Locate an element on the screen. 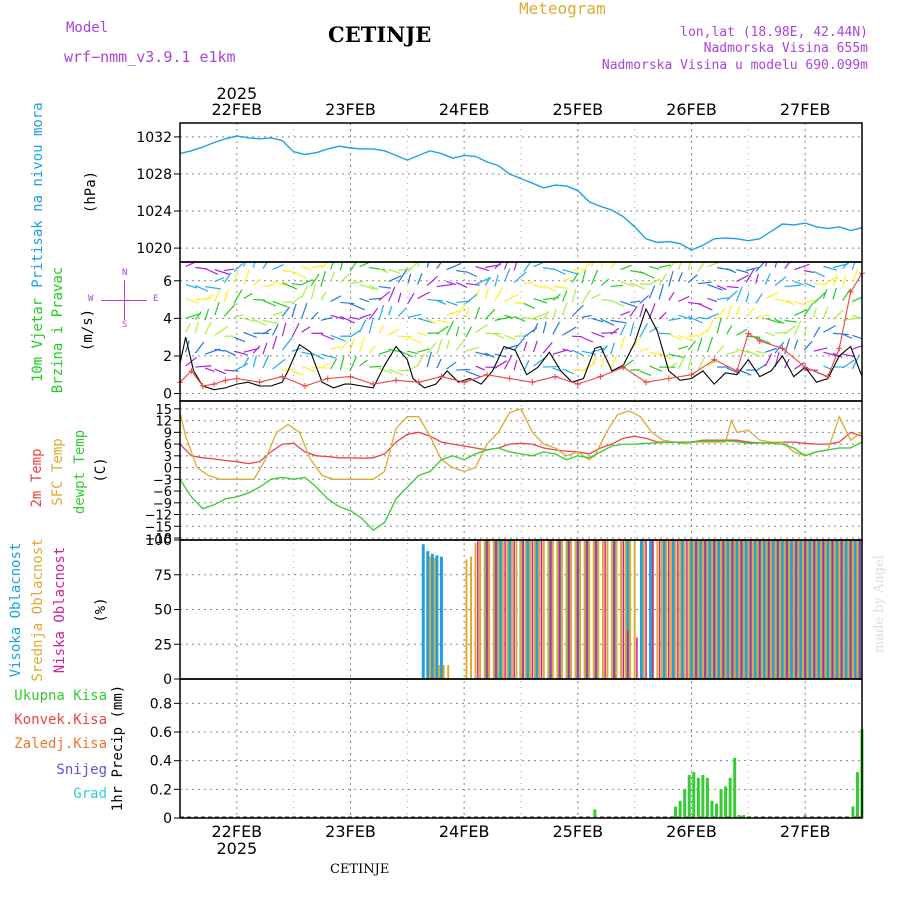  compass-cross-v is located at coordinates (124, 300).